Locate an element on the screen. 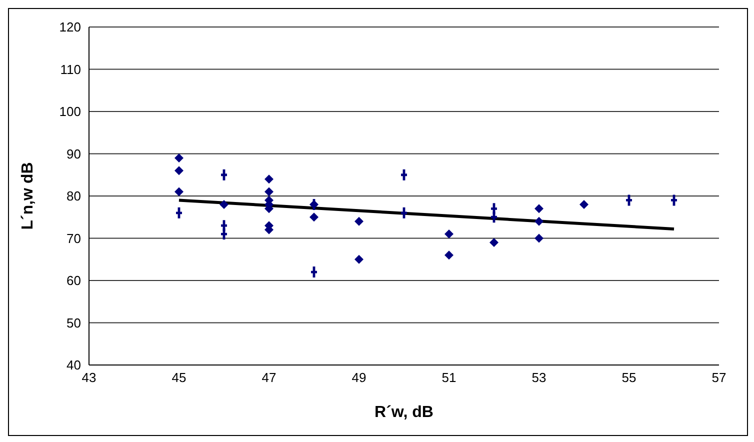 Image resolution: width=754 pixels, height=442 pixels. y-tick-label: 80 is located at coordinates (73, 196).